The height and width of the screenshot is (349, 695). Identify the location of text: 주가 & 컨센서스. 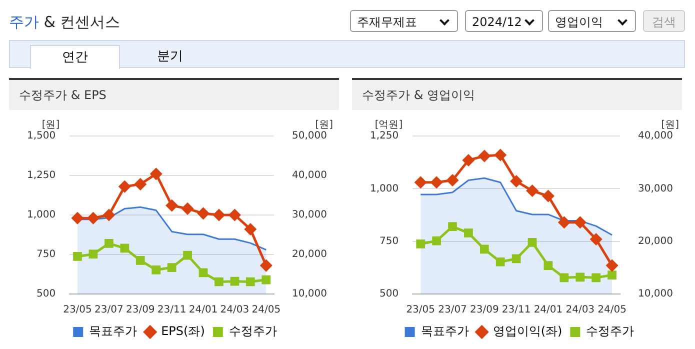
(64, 22).